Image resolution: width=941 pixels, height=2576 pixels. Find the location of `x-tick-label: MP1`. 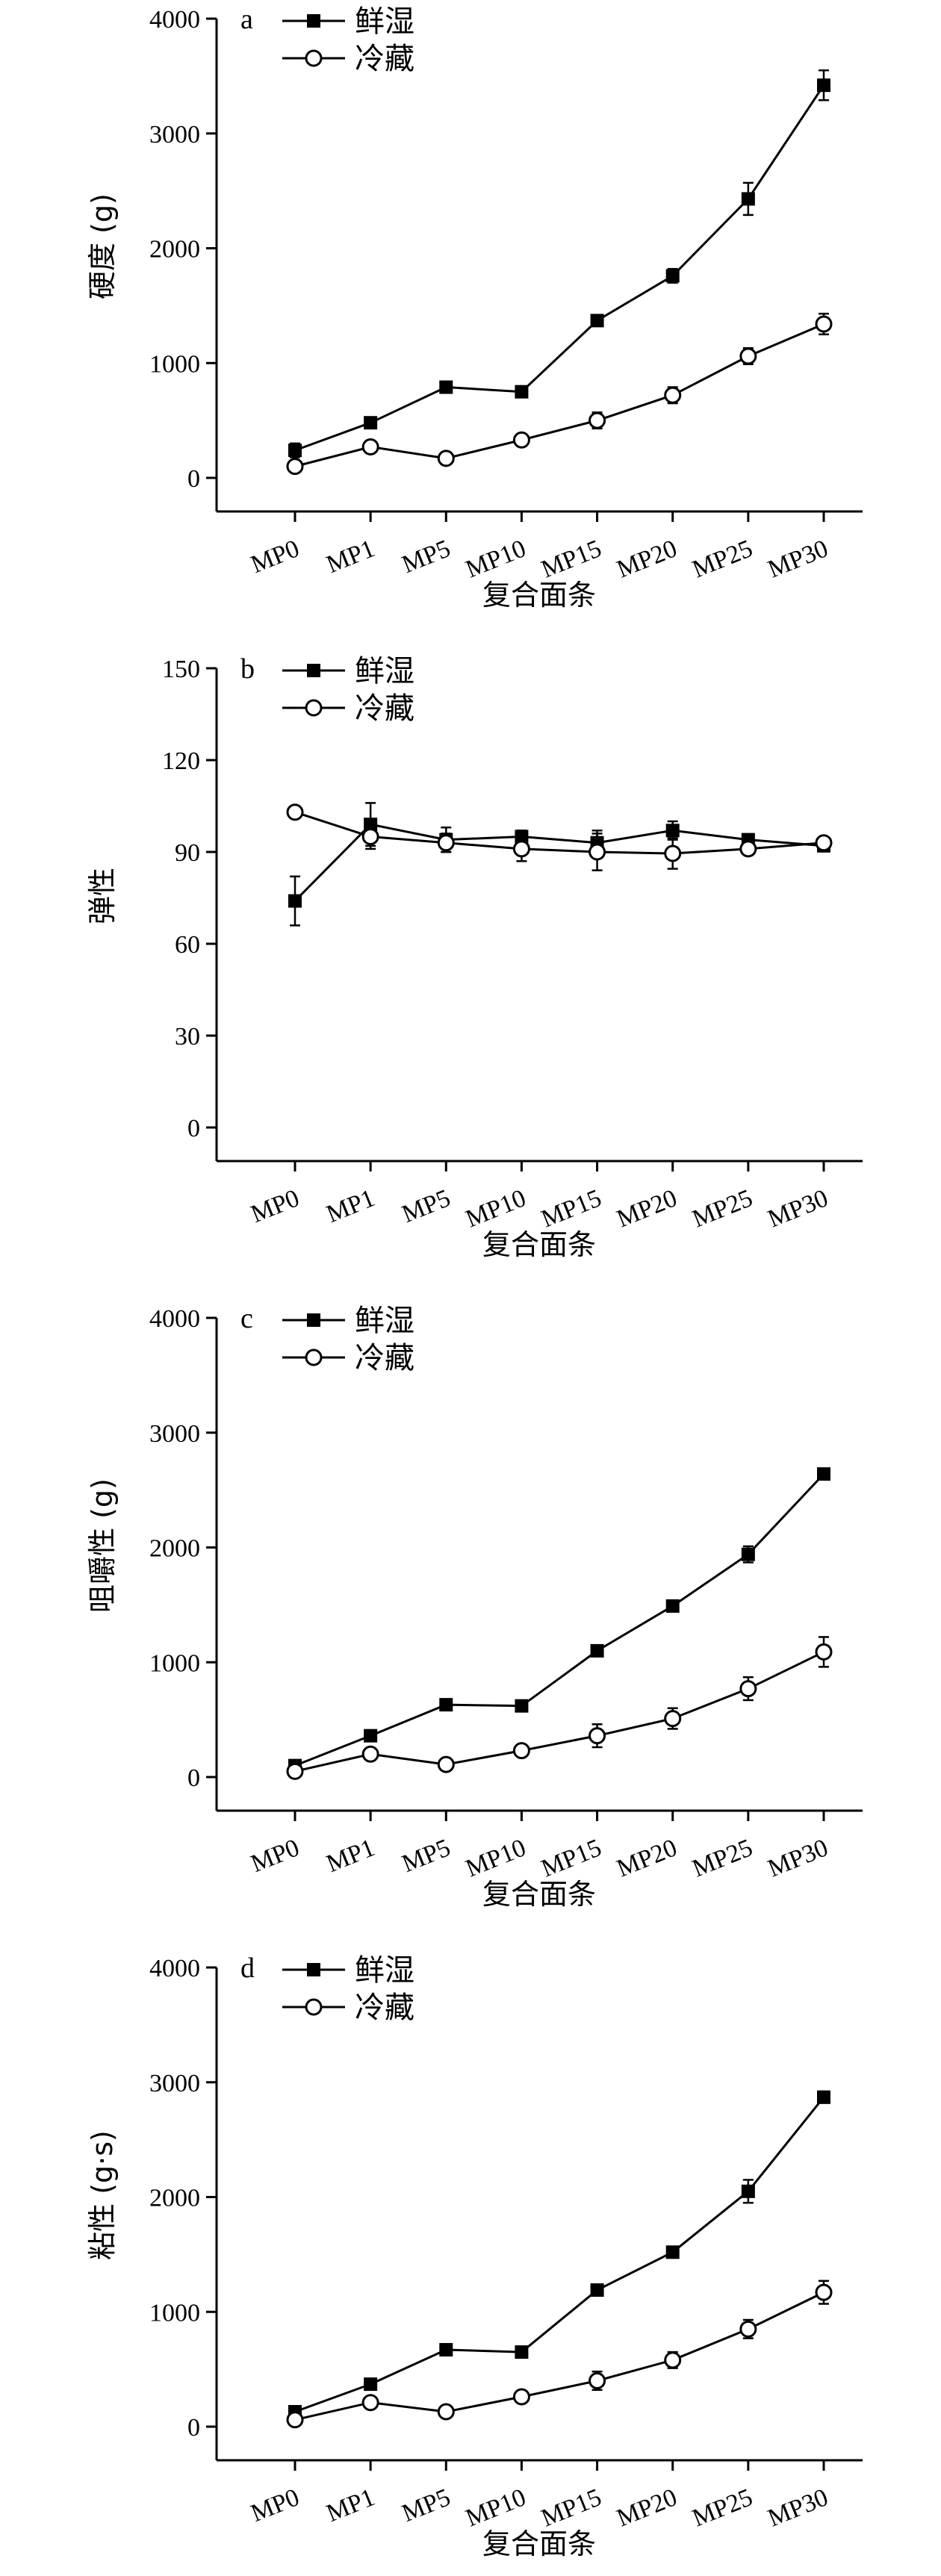

x-tick-label: MP1 is located at coordinates (351, 1856).